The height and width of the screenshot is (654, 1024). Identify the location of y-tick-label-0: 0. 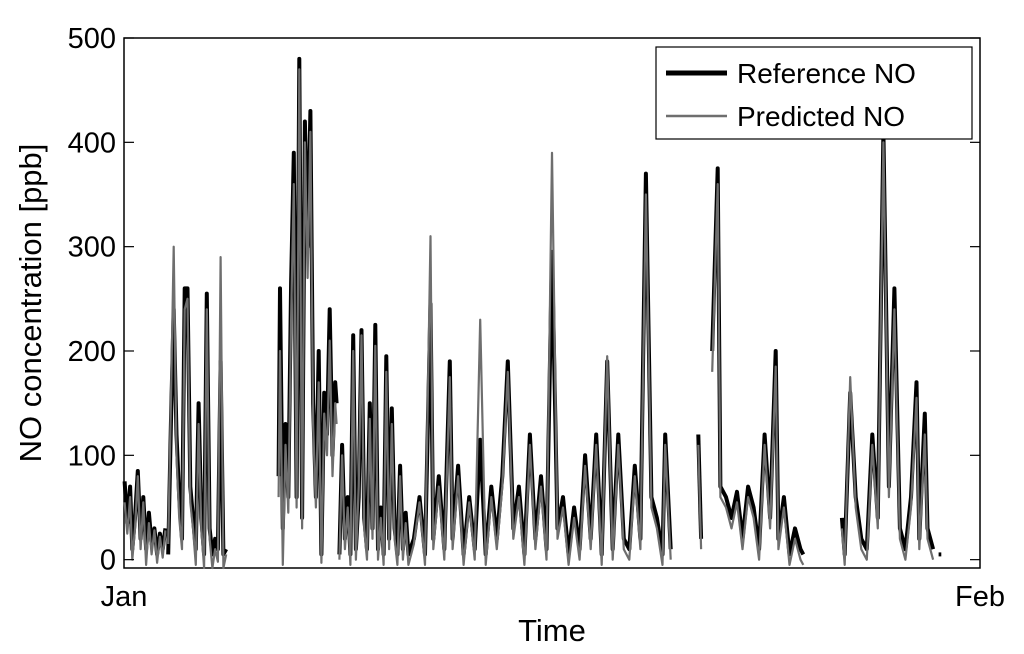
(108, 561).